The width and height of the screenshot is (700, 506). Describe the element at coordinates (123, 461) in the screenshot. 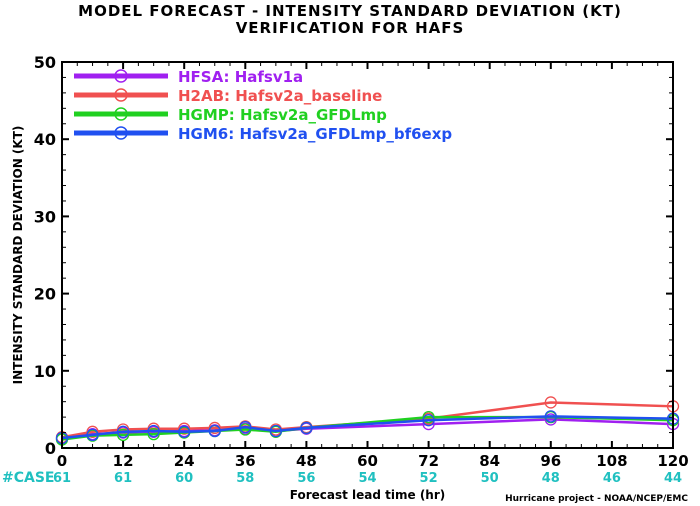

I see `x-tick-label: 12` at that location.